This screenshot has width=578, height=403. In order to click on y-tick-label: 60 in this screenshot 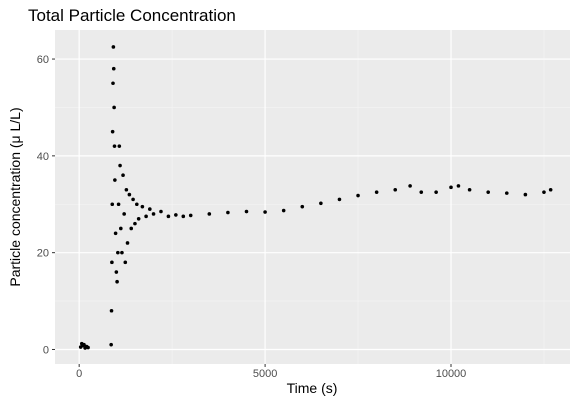, I will do `click(43, 60)`.